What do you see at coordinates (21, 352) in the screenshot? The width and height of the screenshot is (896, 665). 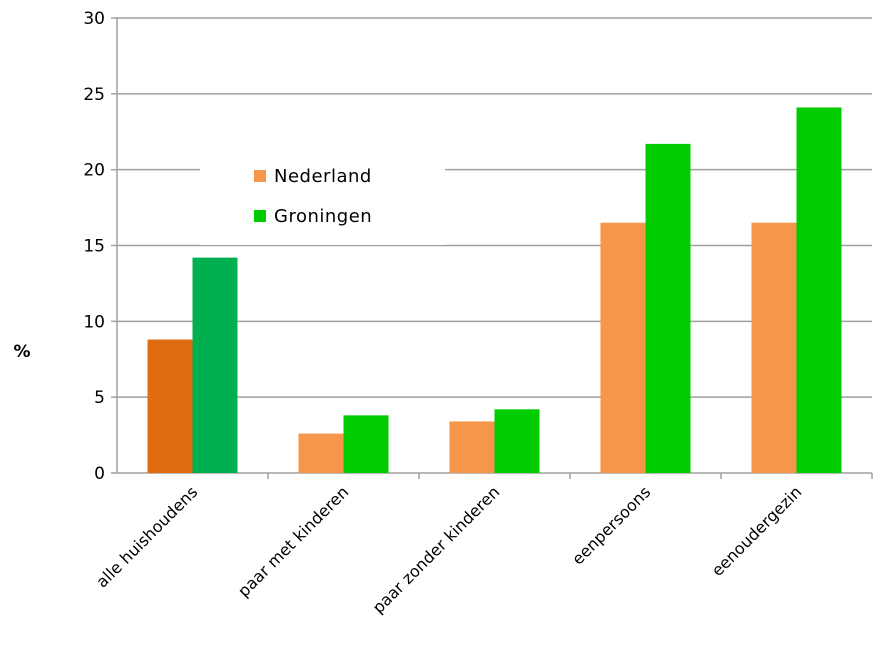 I see `y-axis-label: %` at bounding box center [21, 352].